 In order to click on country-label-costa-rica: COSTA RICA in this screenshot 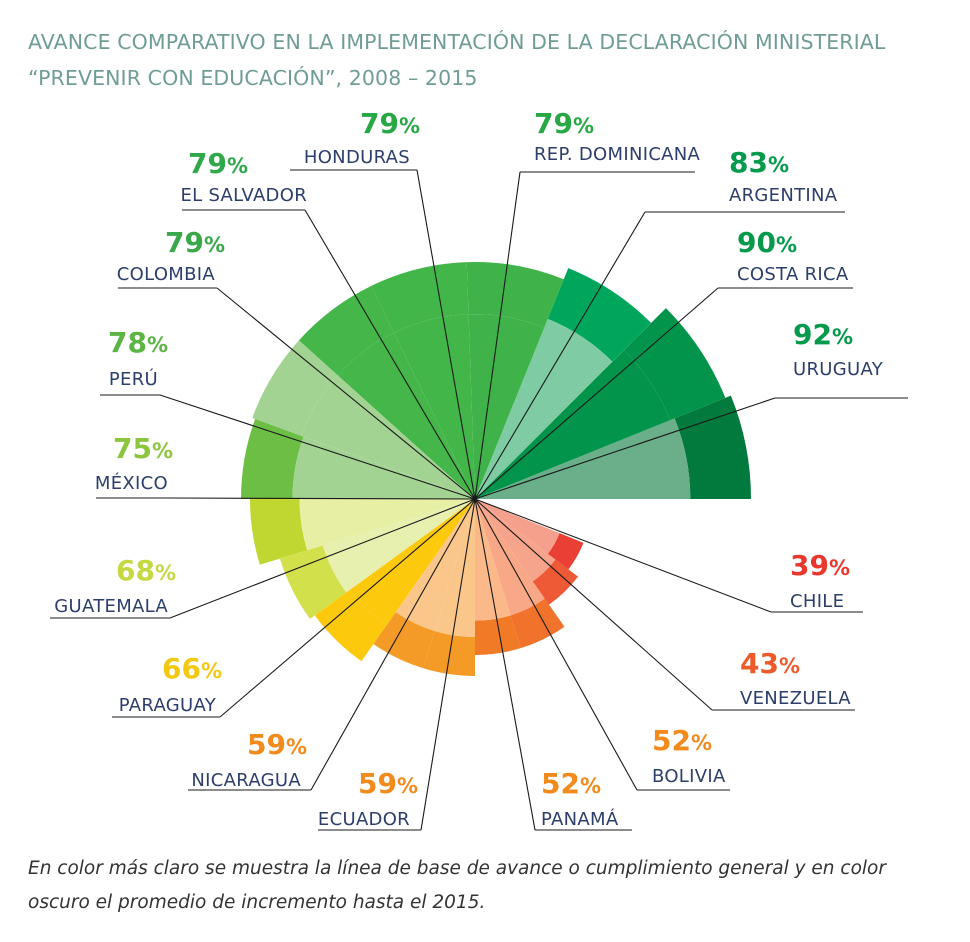, I will do `click(793, 274)`.